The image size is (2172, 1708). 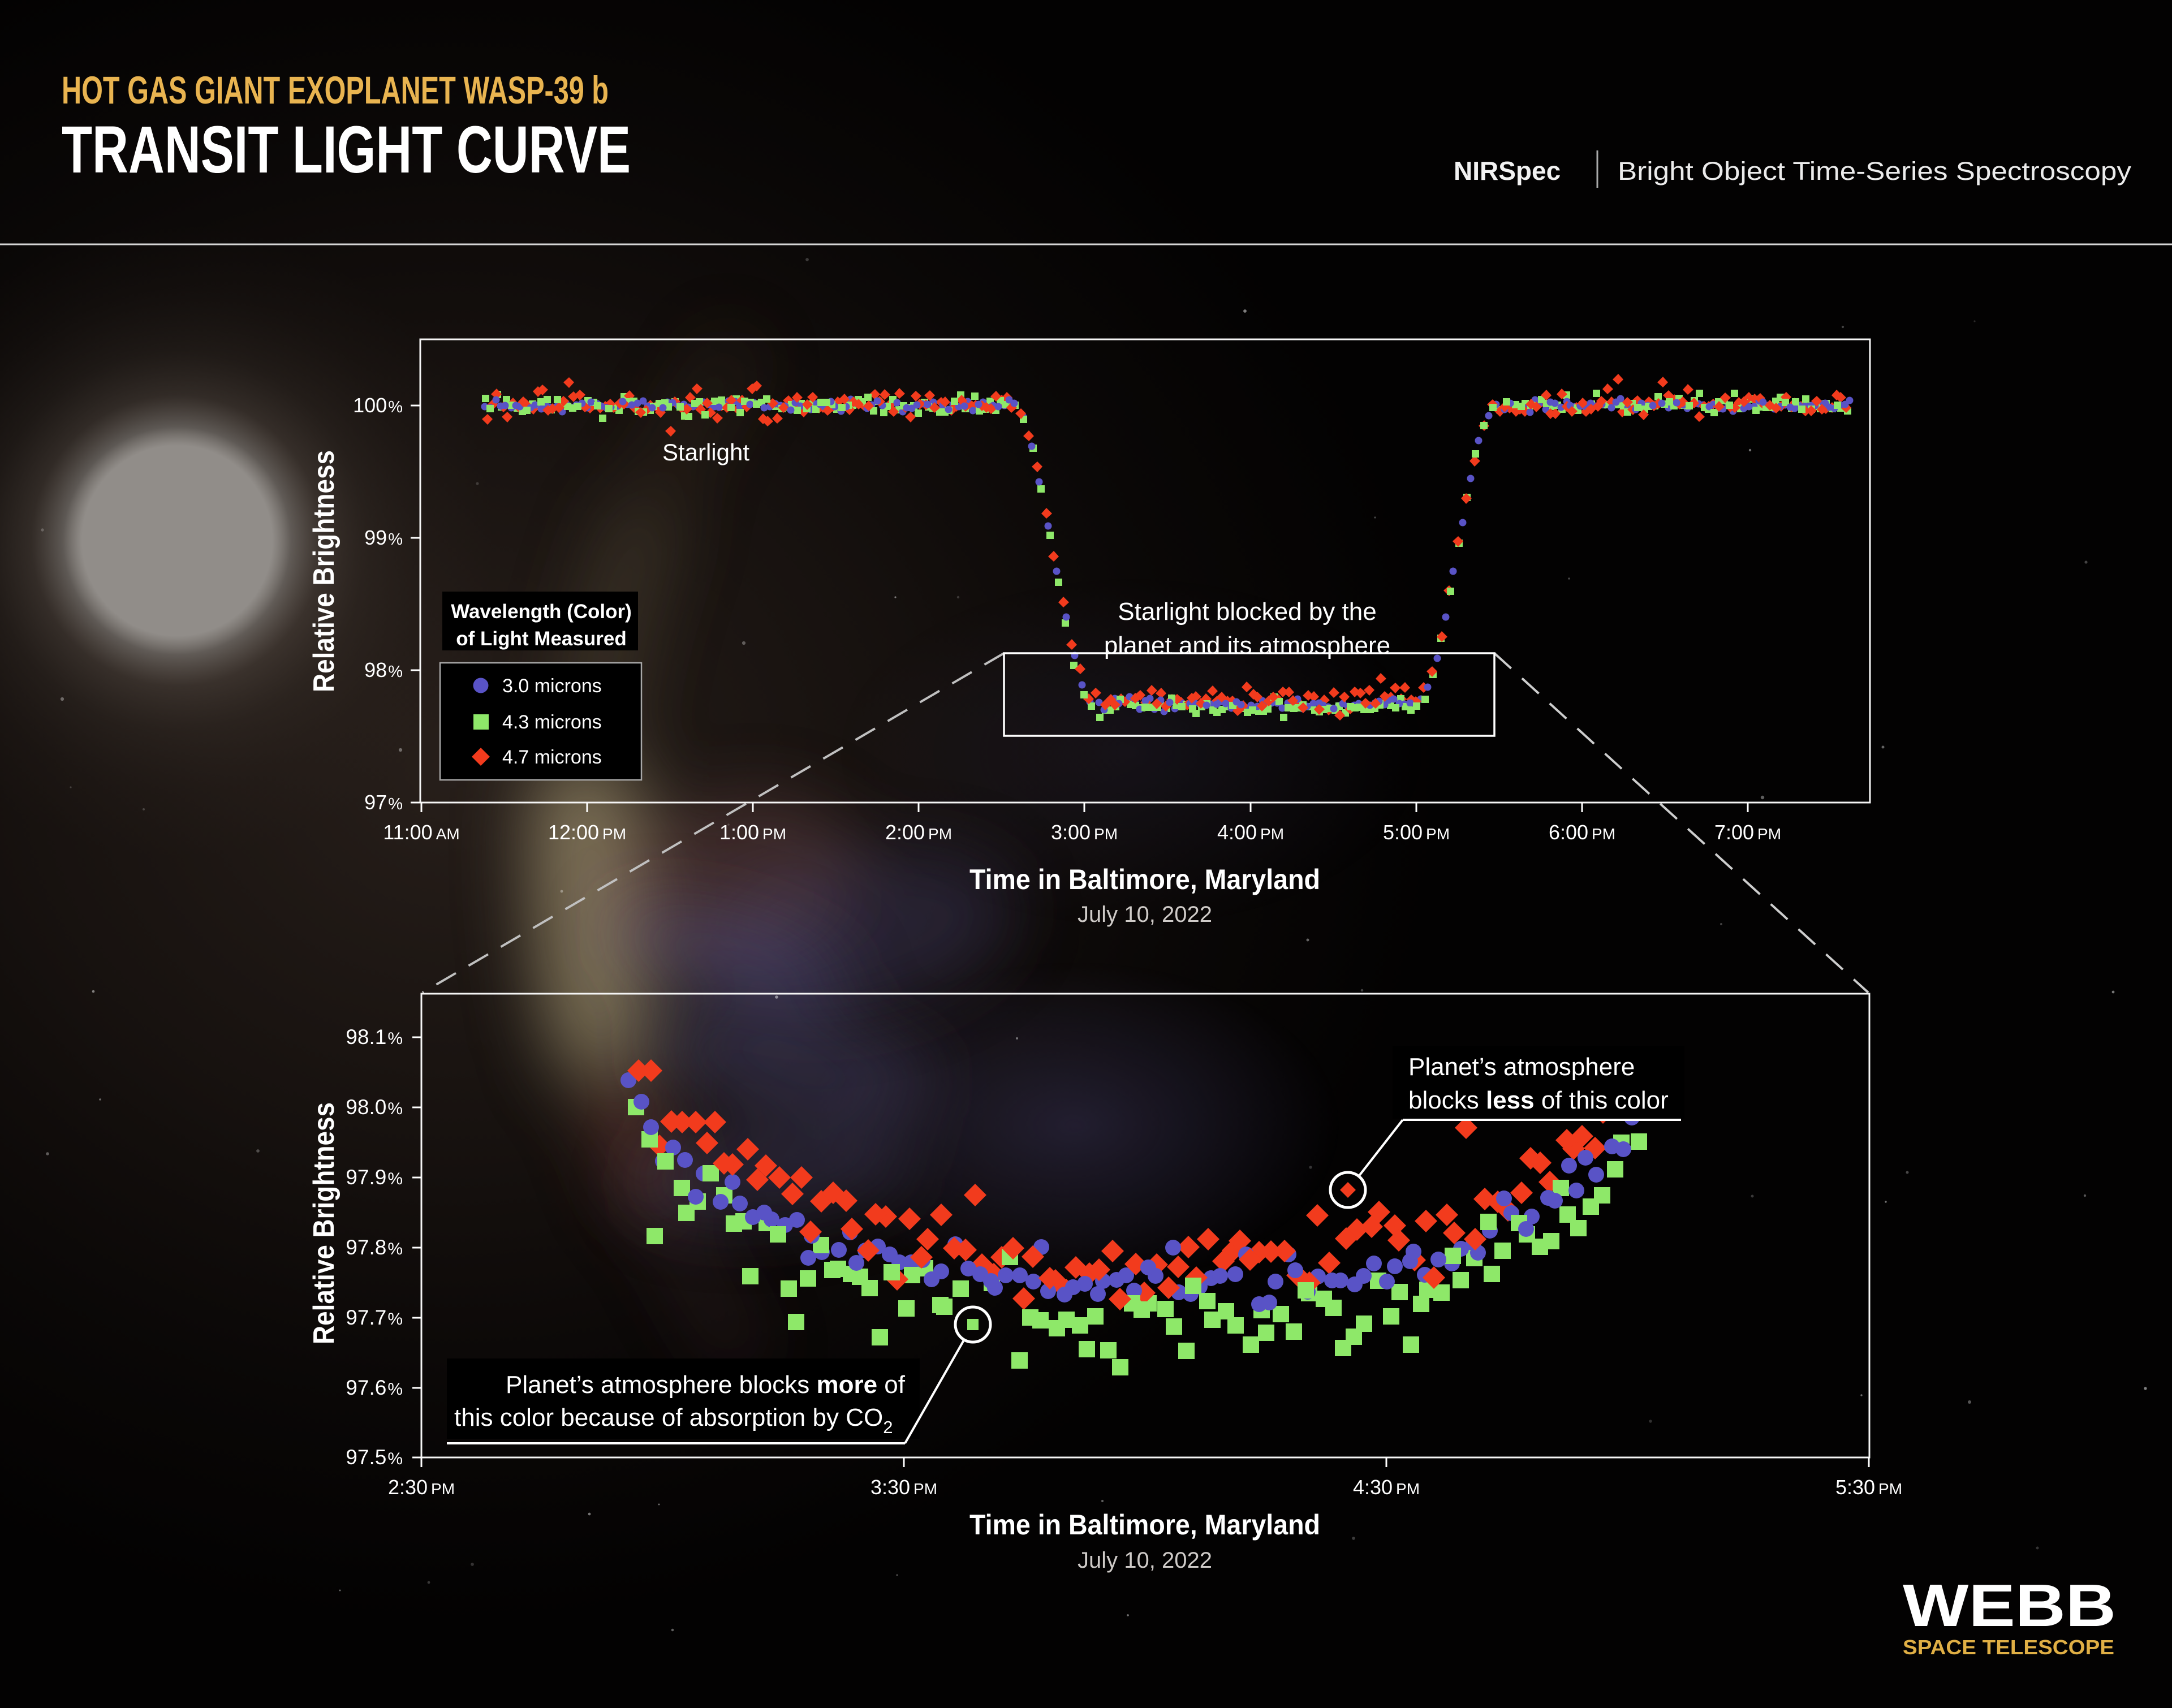 What do you see at coordinates (1247, 645) in the screenshot?
I see `svg-text: planet and its atmosphere` at bounding box center [1247, 645].